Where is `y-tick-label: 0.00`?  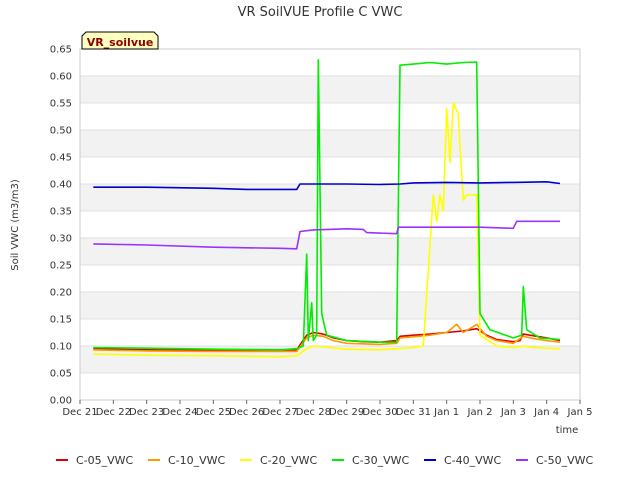
y-tick-label: 0.00 is located at coordinates (61, 401).